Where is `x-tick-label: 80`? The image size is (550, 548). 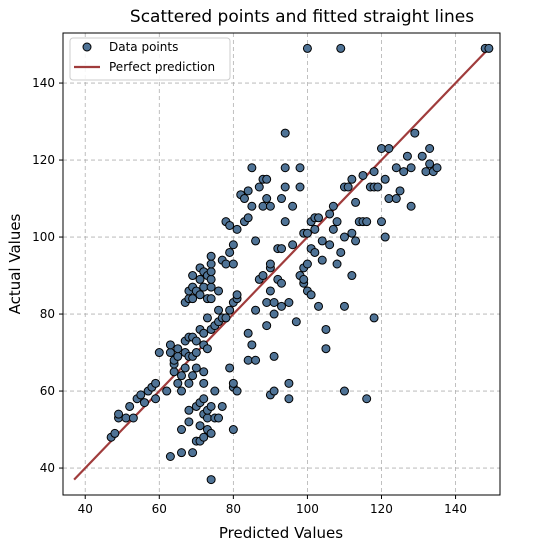 x-tick-label: 80 is located at coordinates (233, 509).